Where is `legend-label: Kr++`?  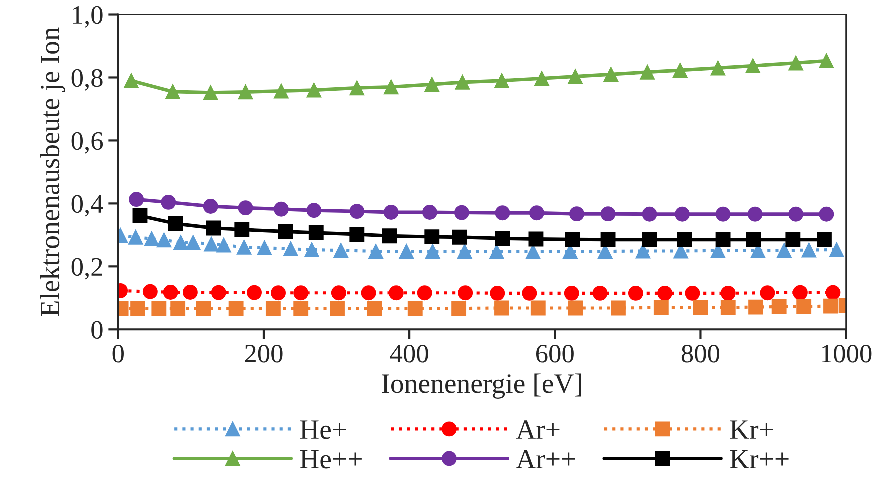 legend-label: Kr++ is located at coordinates (759, 459).